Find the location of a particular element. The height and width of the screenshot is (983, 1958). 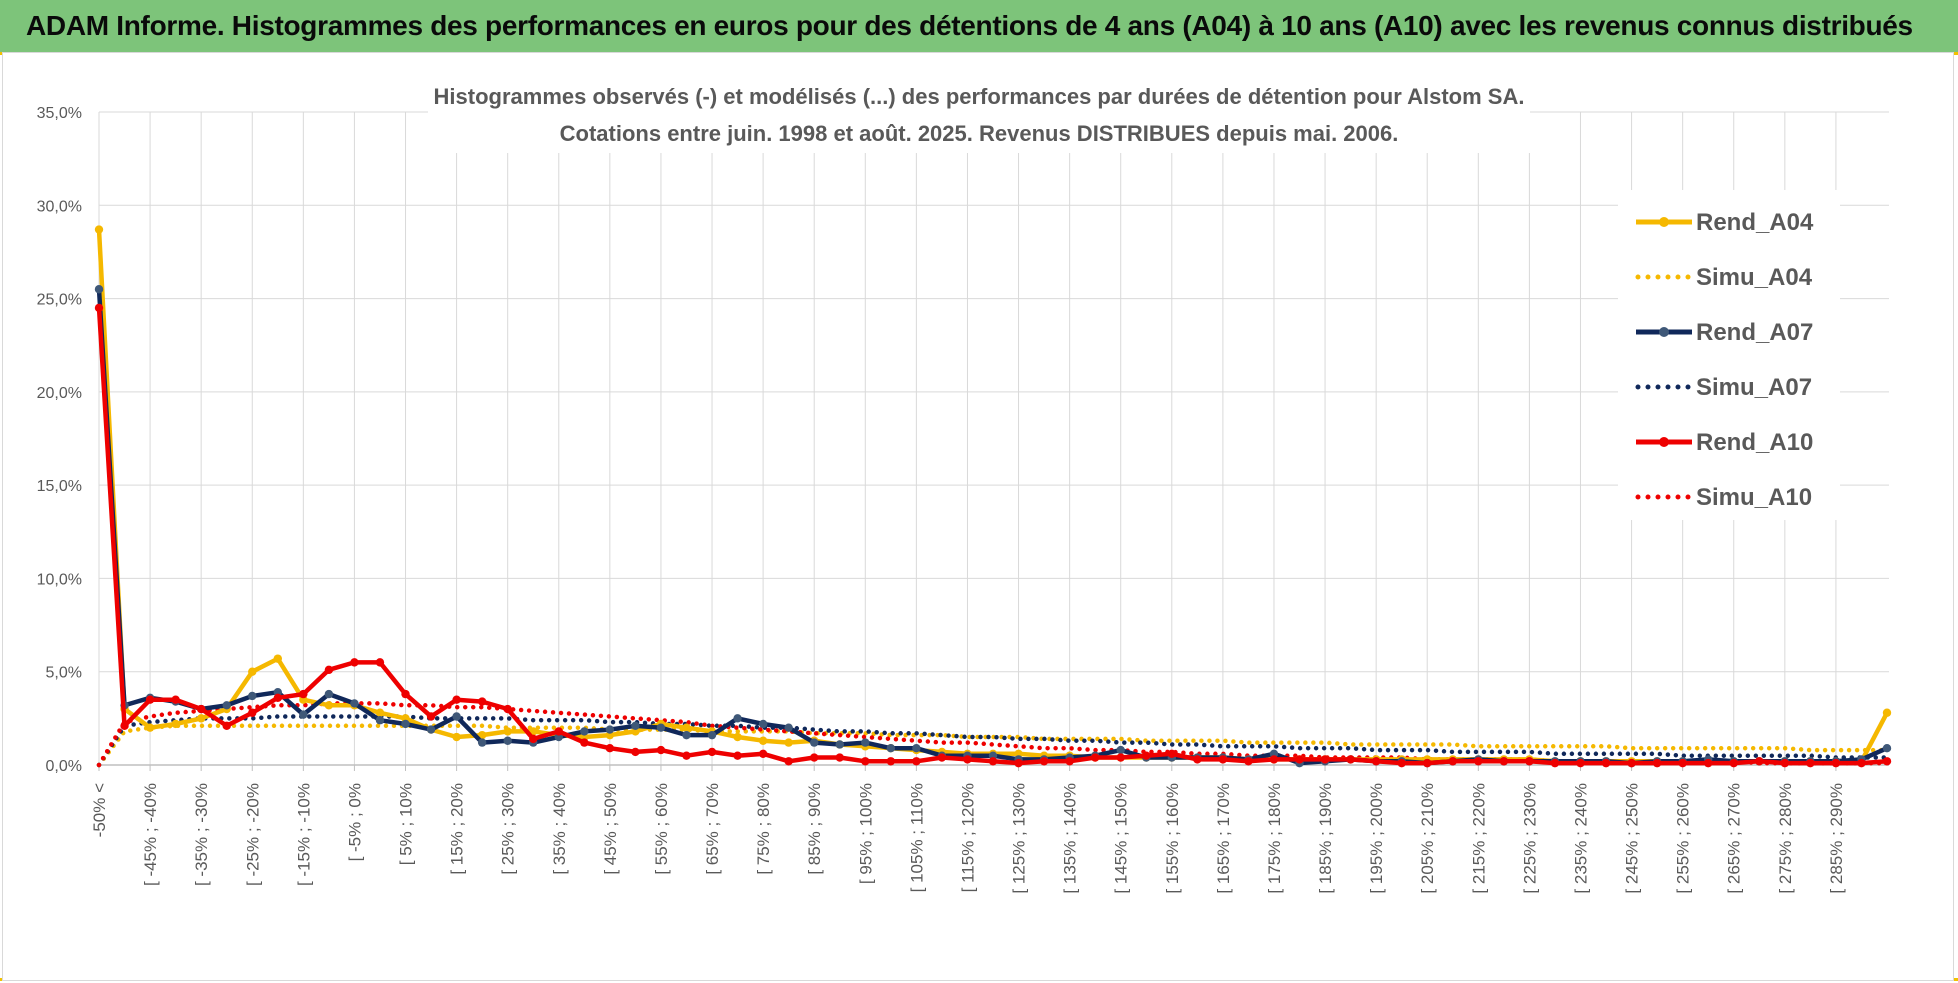

x-tick-label: [ 55% ; 60% is located at coordinates (661, 829).